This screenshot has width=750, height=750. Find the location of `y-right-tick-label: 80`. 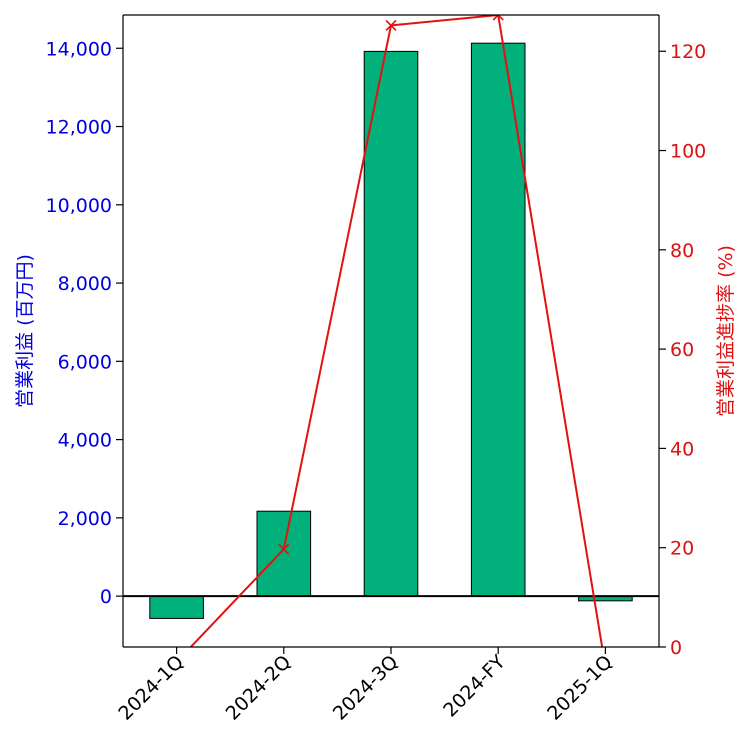

y-right-tick-label: 80 is located at coordinates (682, 251).